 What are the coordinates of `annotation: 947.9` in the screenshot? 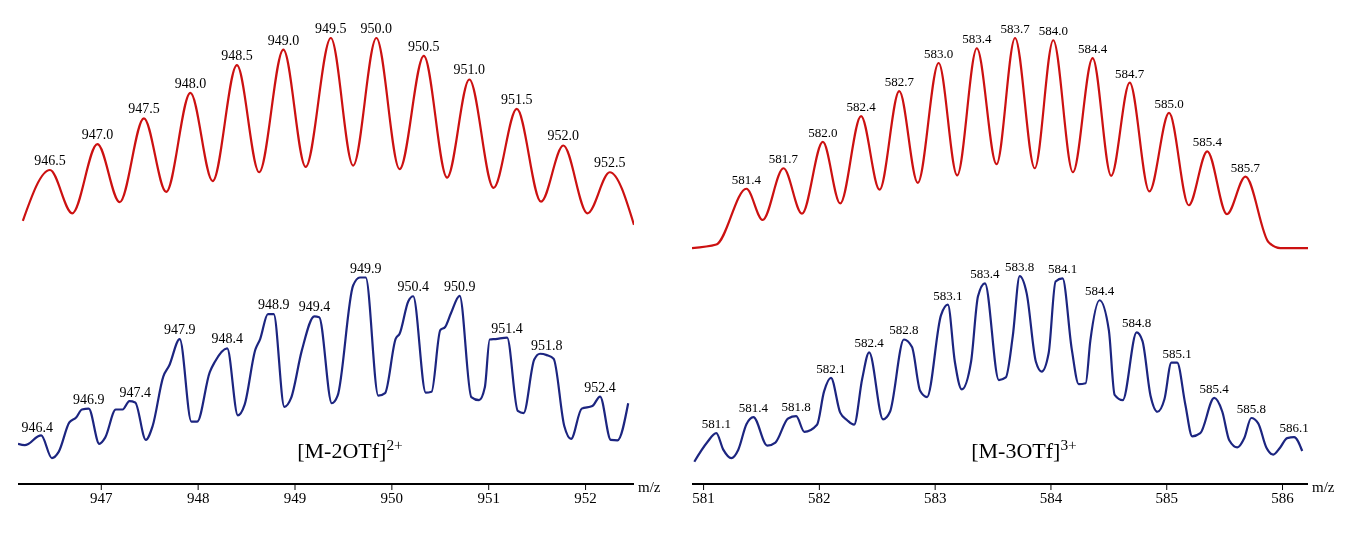 It's located at (180, 330).